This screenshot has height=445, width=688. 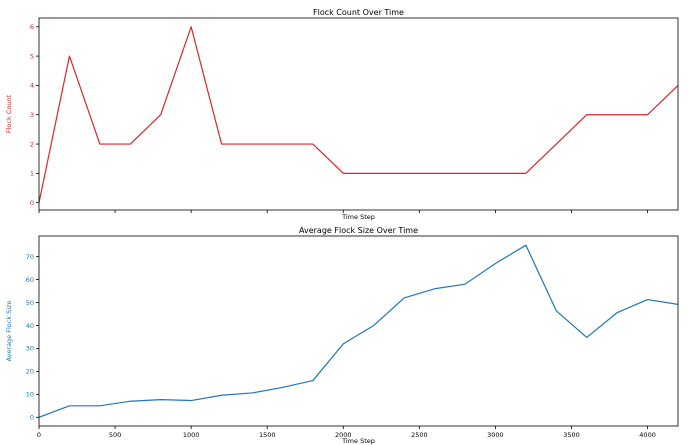 I want to click on y-axis-label: Average Flock Size, so click(x=9, y=330).